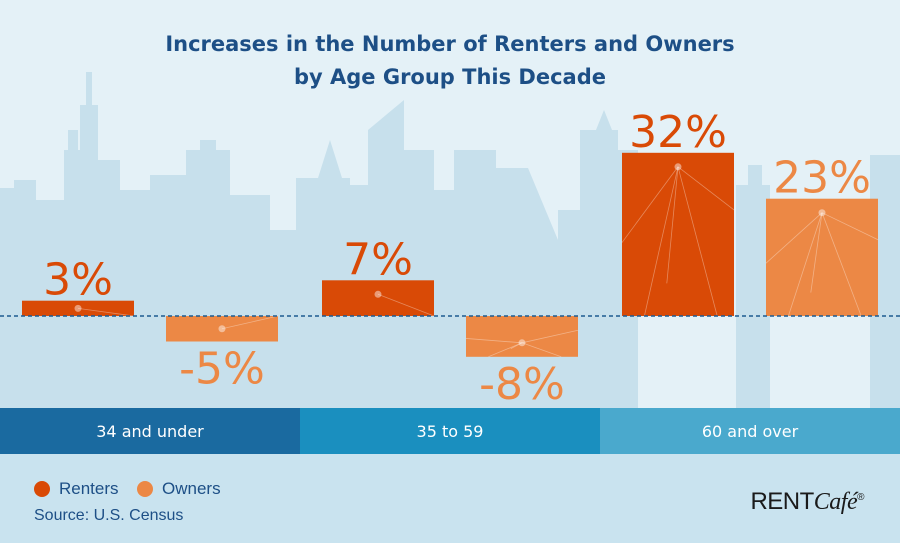 The width and height of the screenshot is (900, 543). I want to click on legend-swatch-owners, so click(145, 489).